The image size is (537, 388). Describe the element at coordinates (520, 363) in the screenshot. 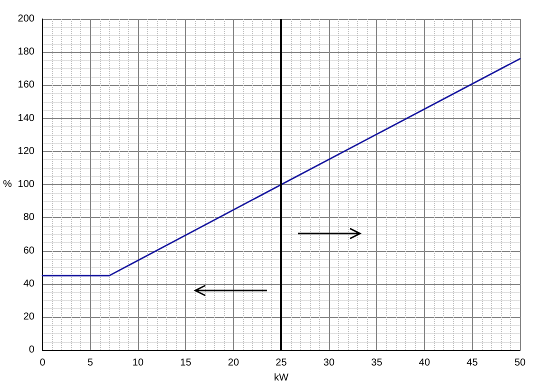

I see `x-tick-label: 50` at that location.